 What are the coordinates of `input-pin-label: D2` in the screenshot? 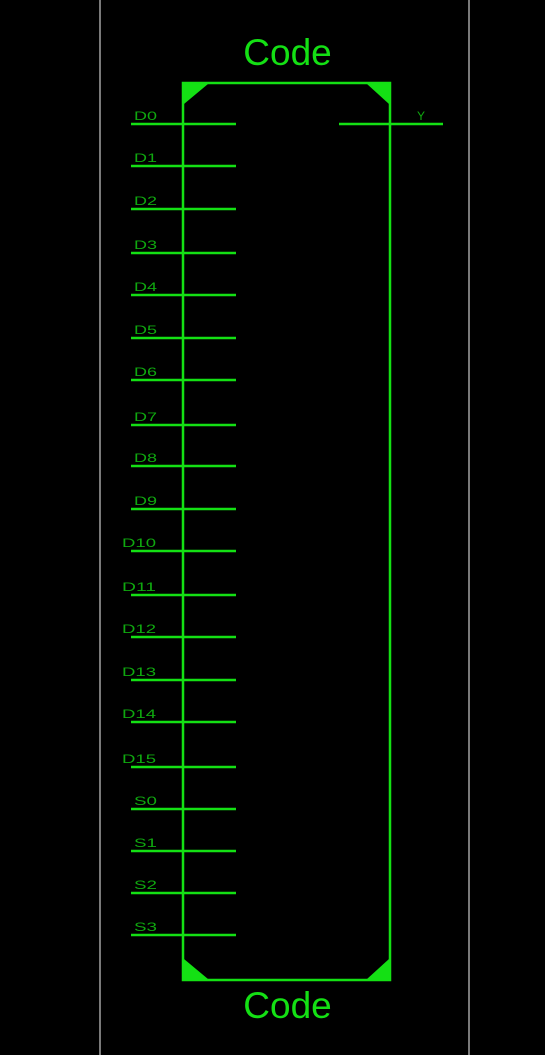 It's located at (145, 201).